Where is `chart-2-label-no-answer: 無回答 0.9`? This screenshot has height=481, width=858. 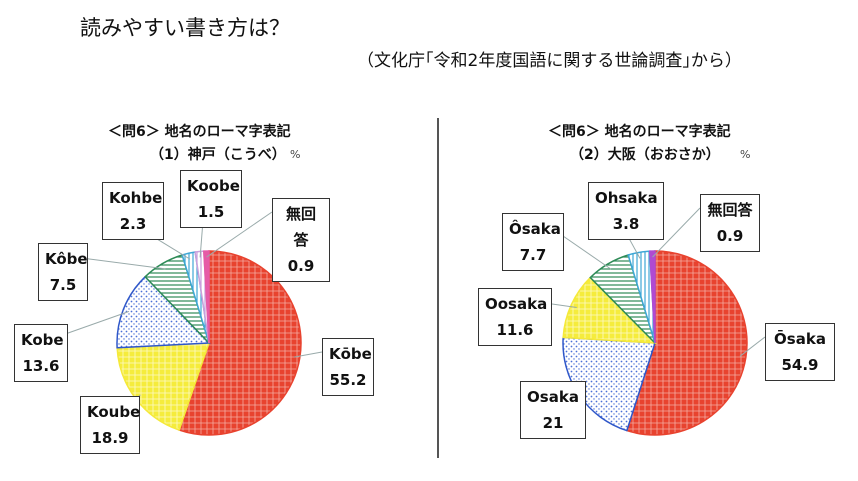 chart-2-label-no-answer: 無回答 0.9 is located at coordinates (730, 223).